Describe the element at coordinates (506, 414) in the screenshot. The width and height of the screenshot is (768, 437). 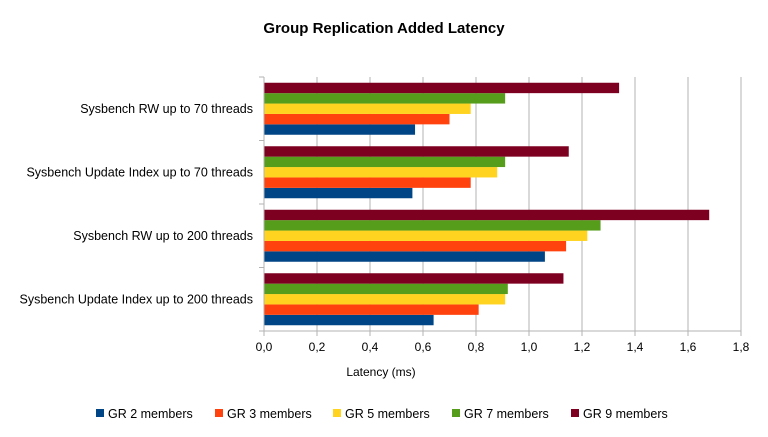
I see `legend-label: GR 7 members` at that location.